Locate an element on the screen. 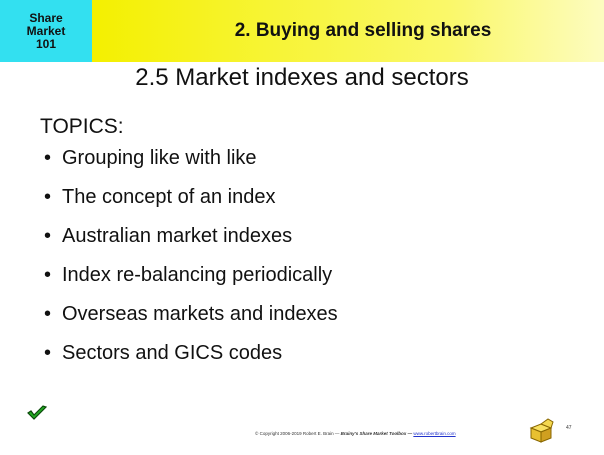 The image size is (604, 455). topic: • Index re-balancing periodically is located at coordinates (188, 275).